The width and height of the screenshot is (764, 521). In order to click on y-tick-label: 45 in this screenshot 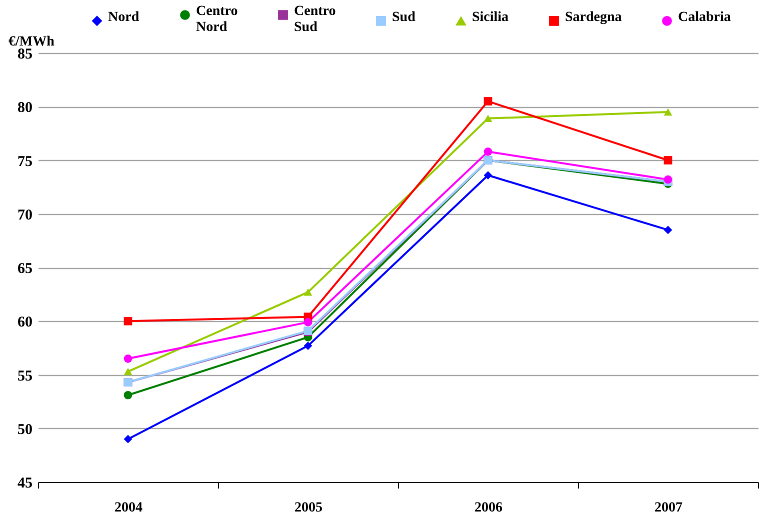, I will do `click(25, 484)`.